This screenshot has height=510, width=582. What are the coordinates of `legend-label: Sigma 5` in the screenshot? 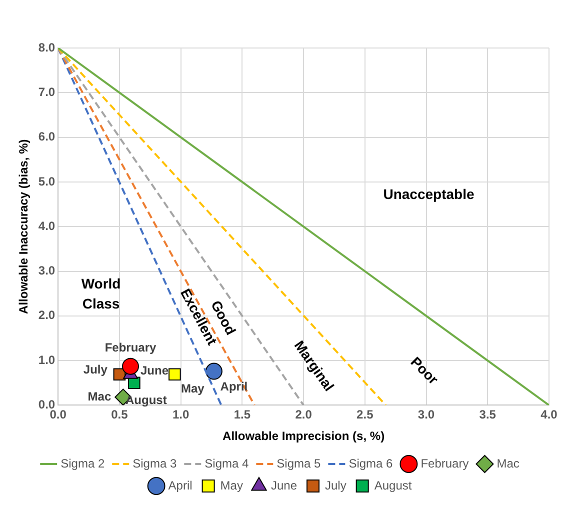 It's located at (299, 463).